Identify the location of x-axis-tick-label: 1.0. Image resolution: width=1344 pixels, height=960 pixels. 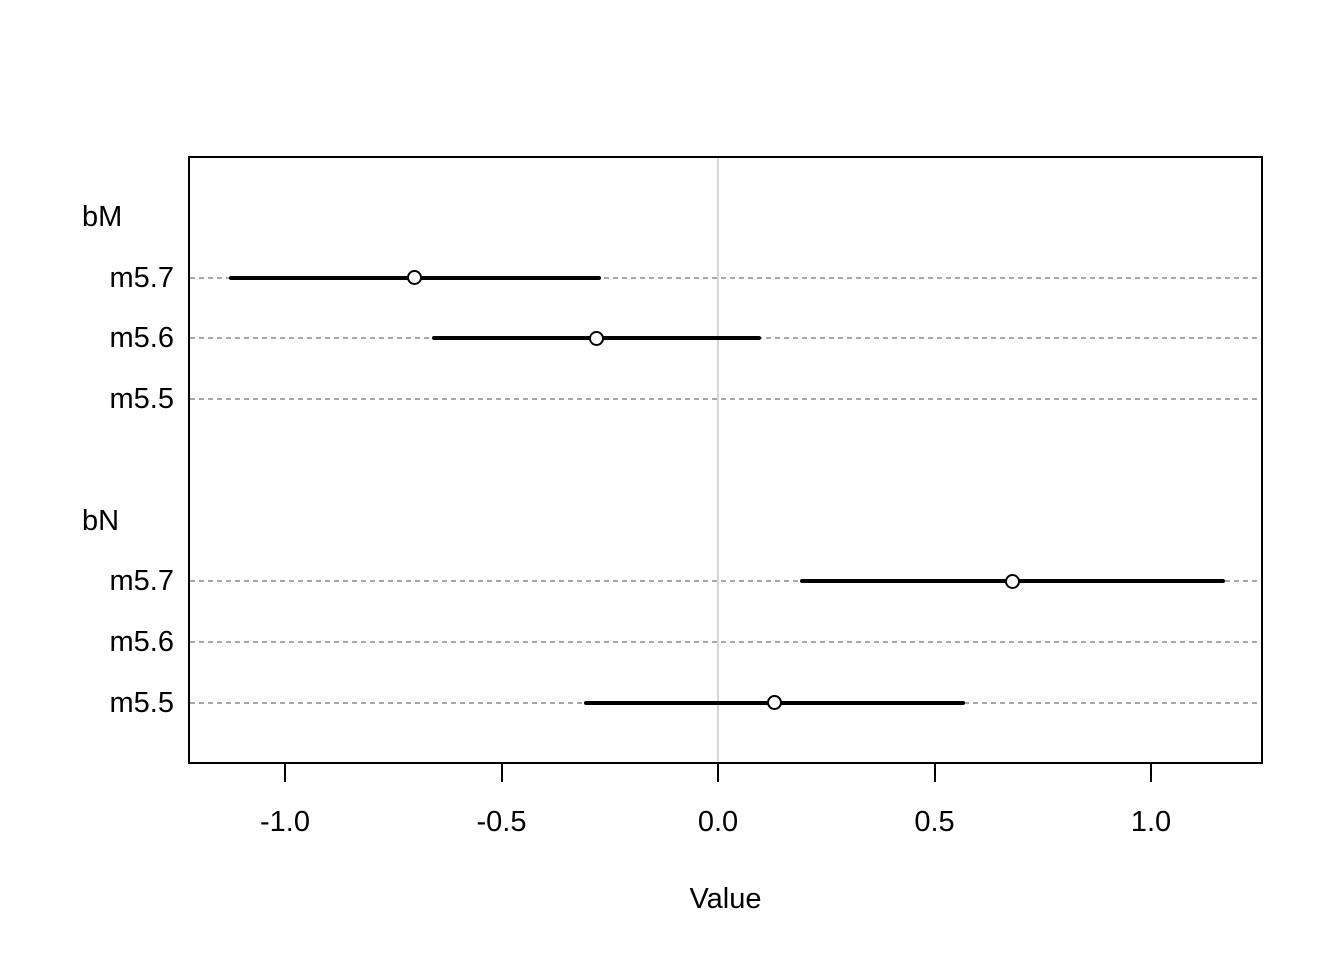
(1151, 822).